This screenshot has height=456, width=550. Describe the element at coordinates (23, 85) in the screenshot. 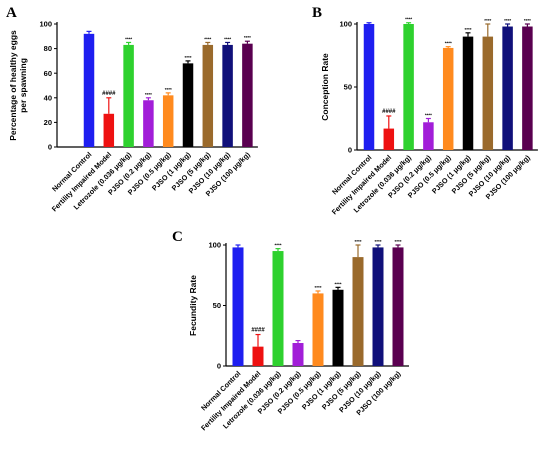

I see `y-axis-label: per spawning` at that location.